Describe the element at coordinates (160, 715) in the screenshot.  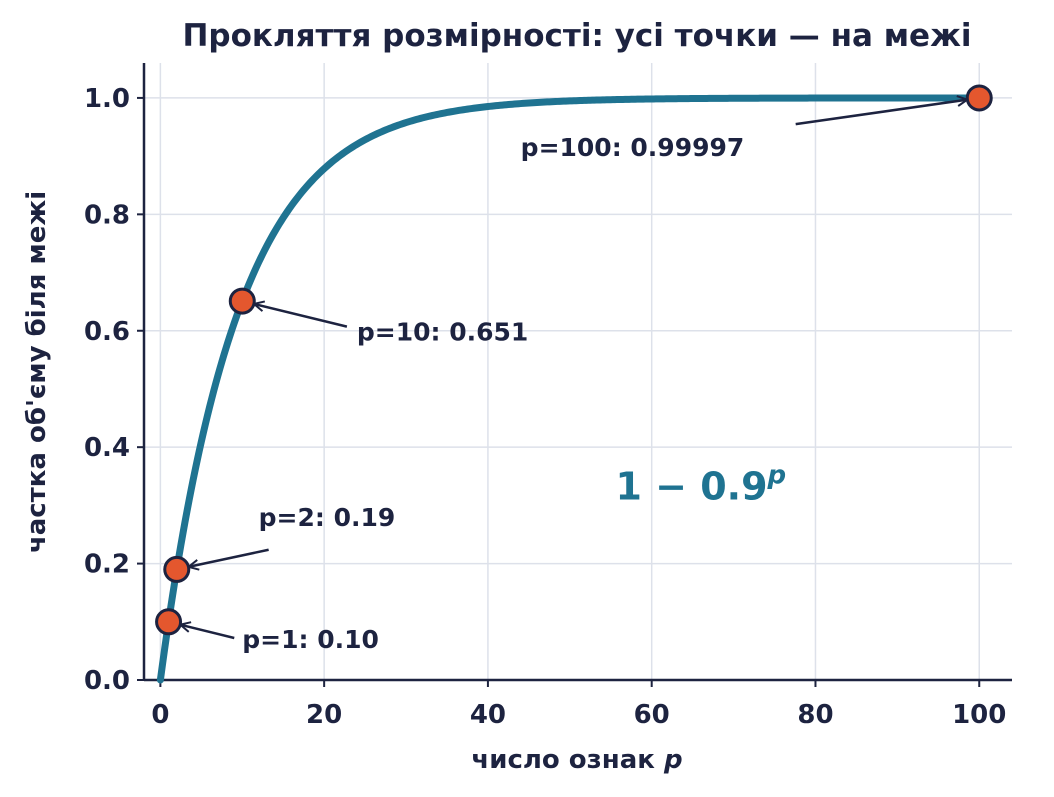
I see `x-tick-label-0: 0` at that location.